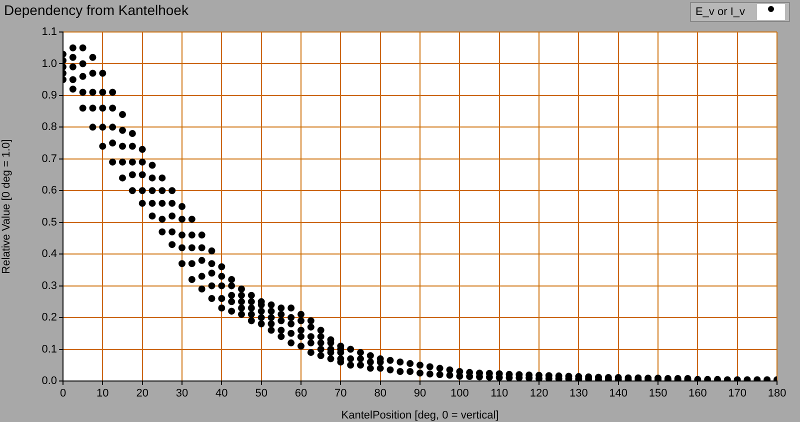 Image resolution: width=800 pixels, height=422 pixels. What do you see at coordinates (49, 381) in the screenshot?
I see `y-tick-label: 0.0` at bounding box center [49, 381].